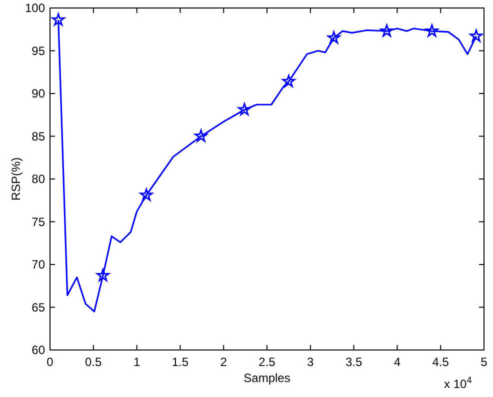  What do you see at coordinates (39, 350) in the screenshot?
I see `y-tick-label: 60` at bounding box center [39, 350].